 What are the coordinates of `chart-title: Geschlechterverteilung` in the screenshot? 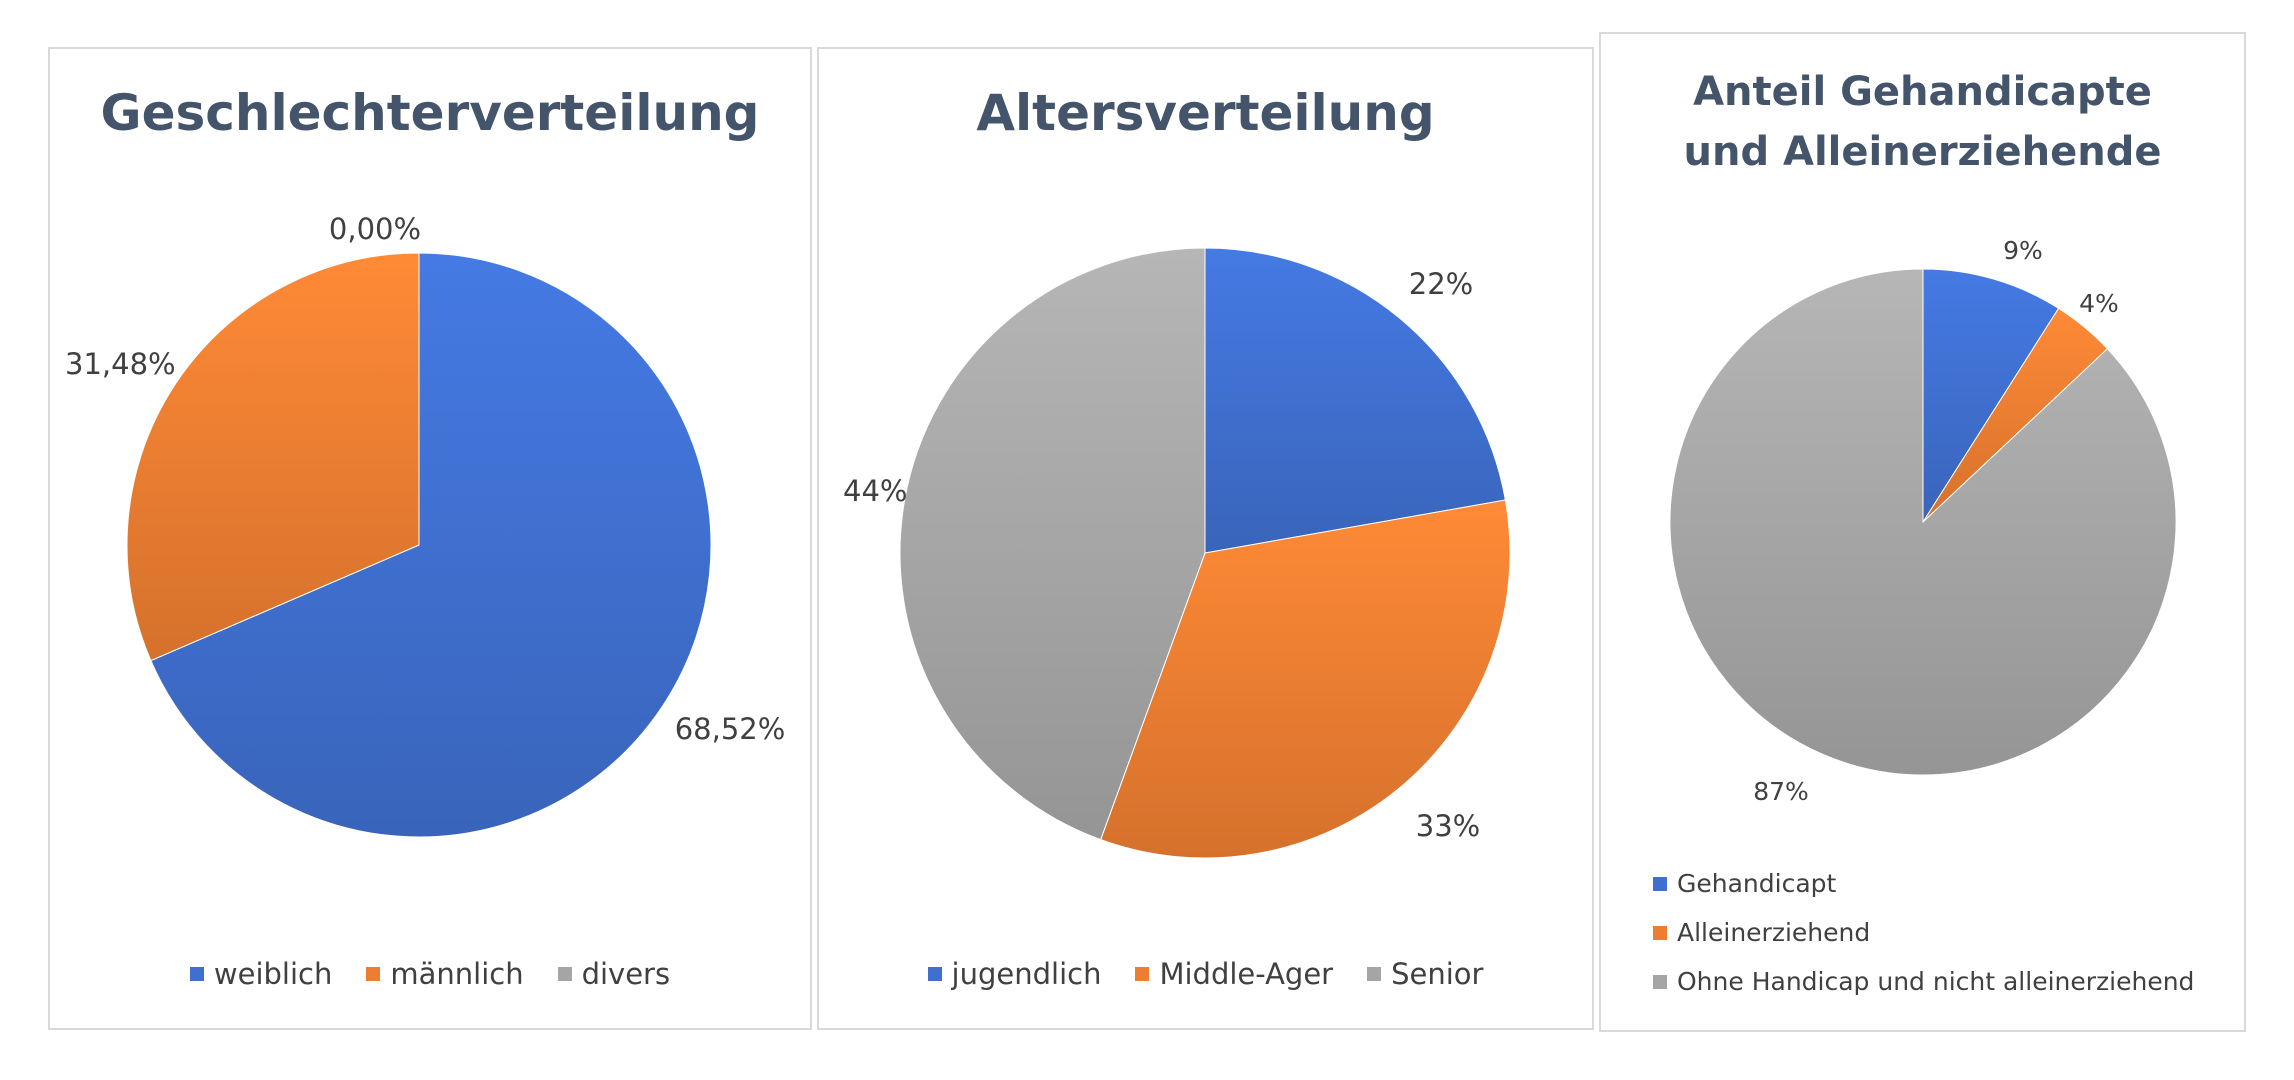 It's located at (430, 113).